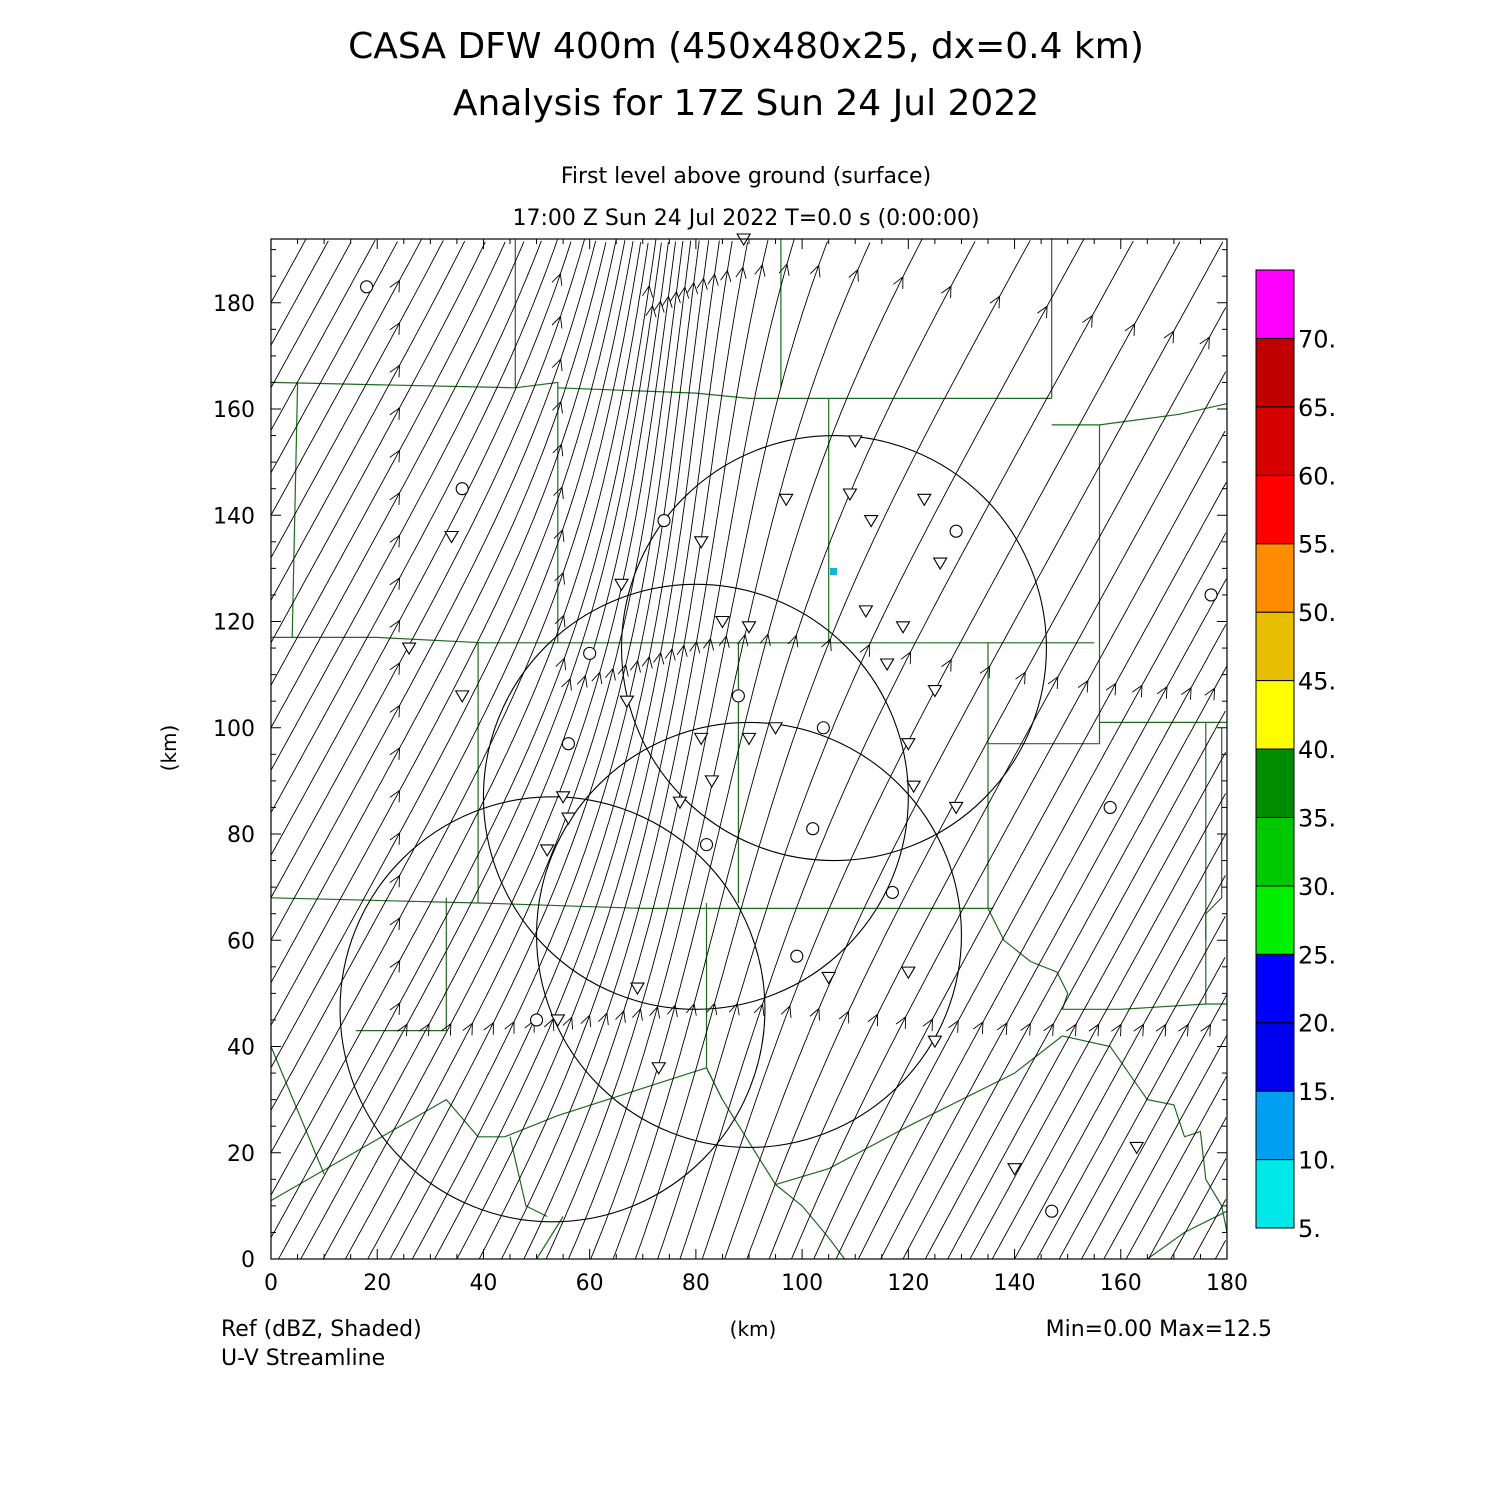 This screenshot has height=1500, width=1500. What do you see at coordinates (234, 516) in the screenshot?
I see `y-tick-label: 140` at bounding box center [234, 516].